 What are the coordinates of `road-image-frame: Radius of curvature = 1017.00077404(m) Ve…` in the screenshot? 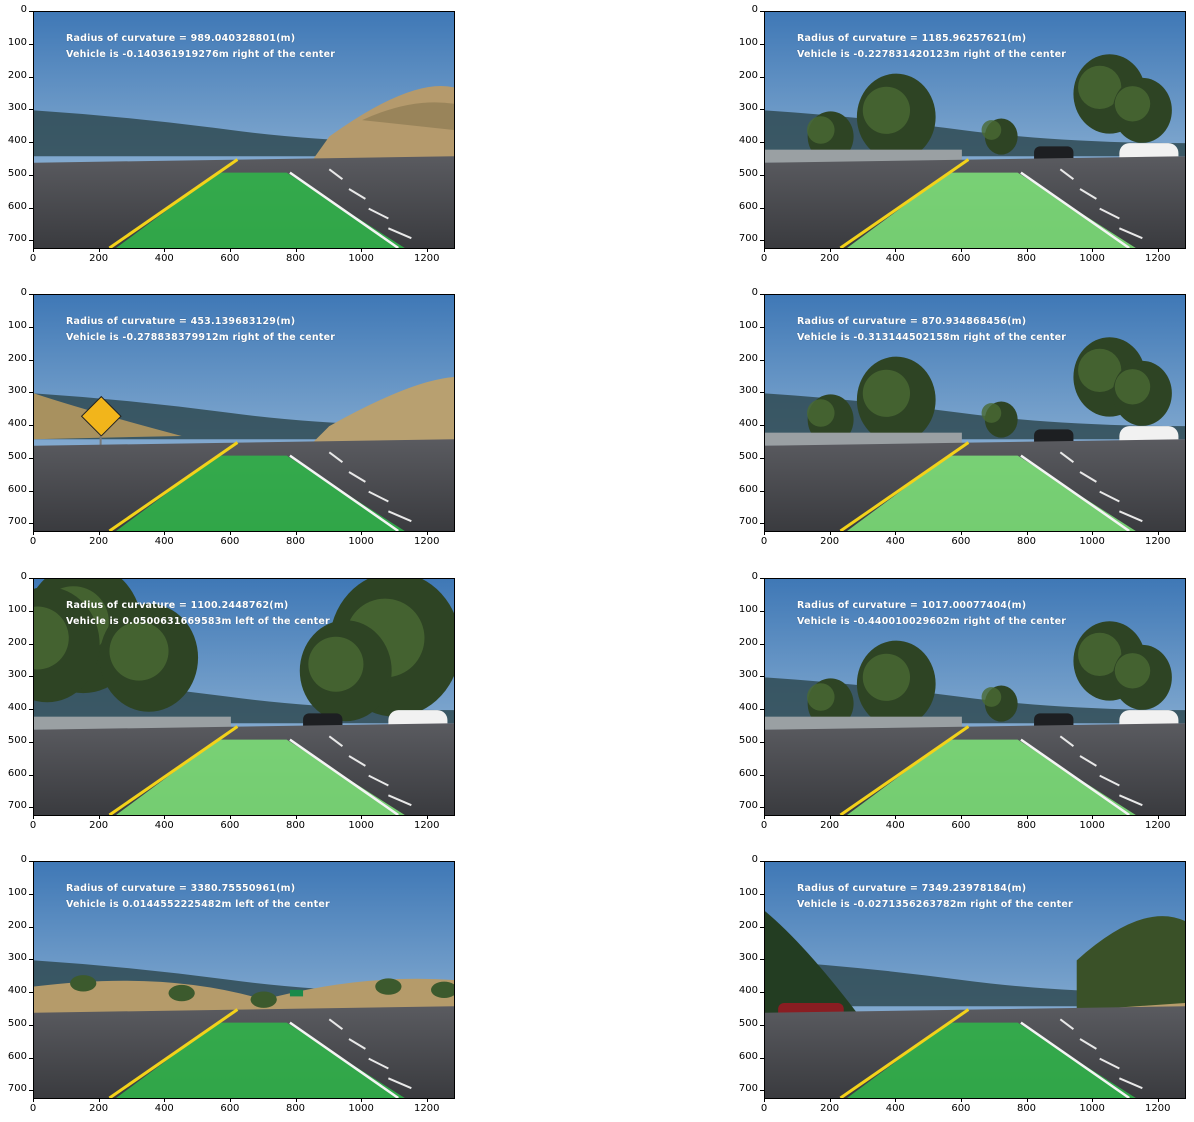 It's located at (975, 697).